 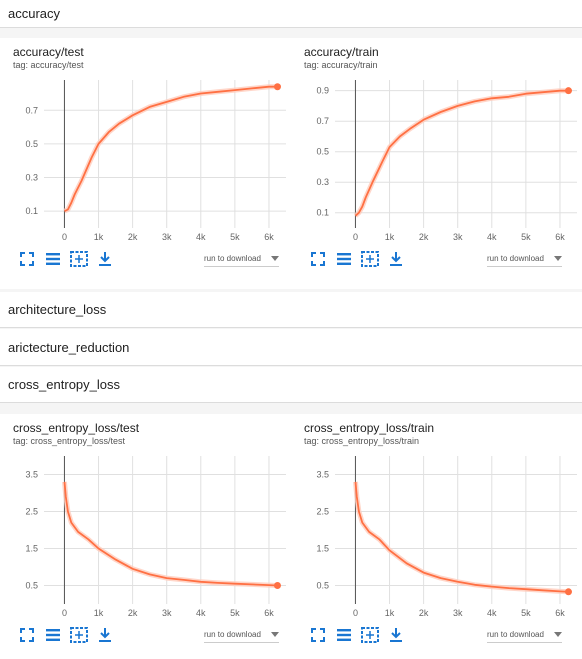 What do you see at coordinates (57, 309) in the screenshot?
I see `section-title: architecture_loss` at bounding box center [57, 309].